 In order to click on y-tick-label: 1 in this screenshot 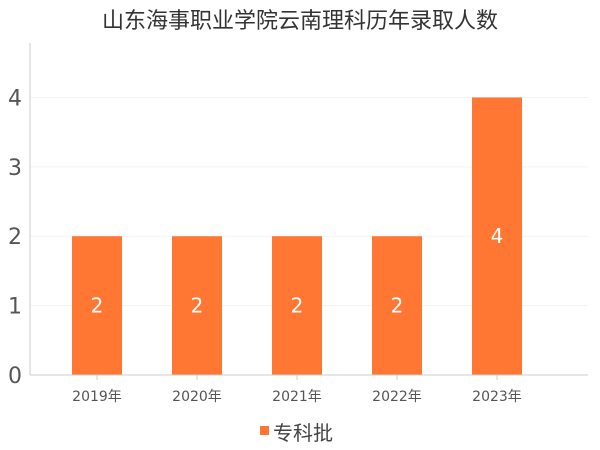, I will do `click(15, 307)`.